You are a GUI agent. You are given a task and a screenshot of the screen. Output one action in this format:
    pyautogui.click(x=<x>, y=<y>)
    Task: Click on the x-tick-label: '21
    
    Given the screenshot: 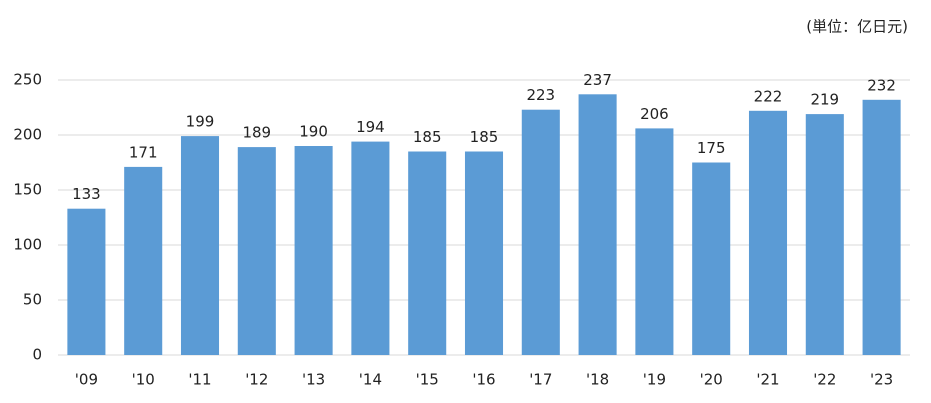 What is the action you would take?
    pyautogui.click(x=767, y=380)
    